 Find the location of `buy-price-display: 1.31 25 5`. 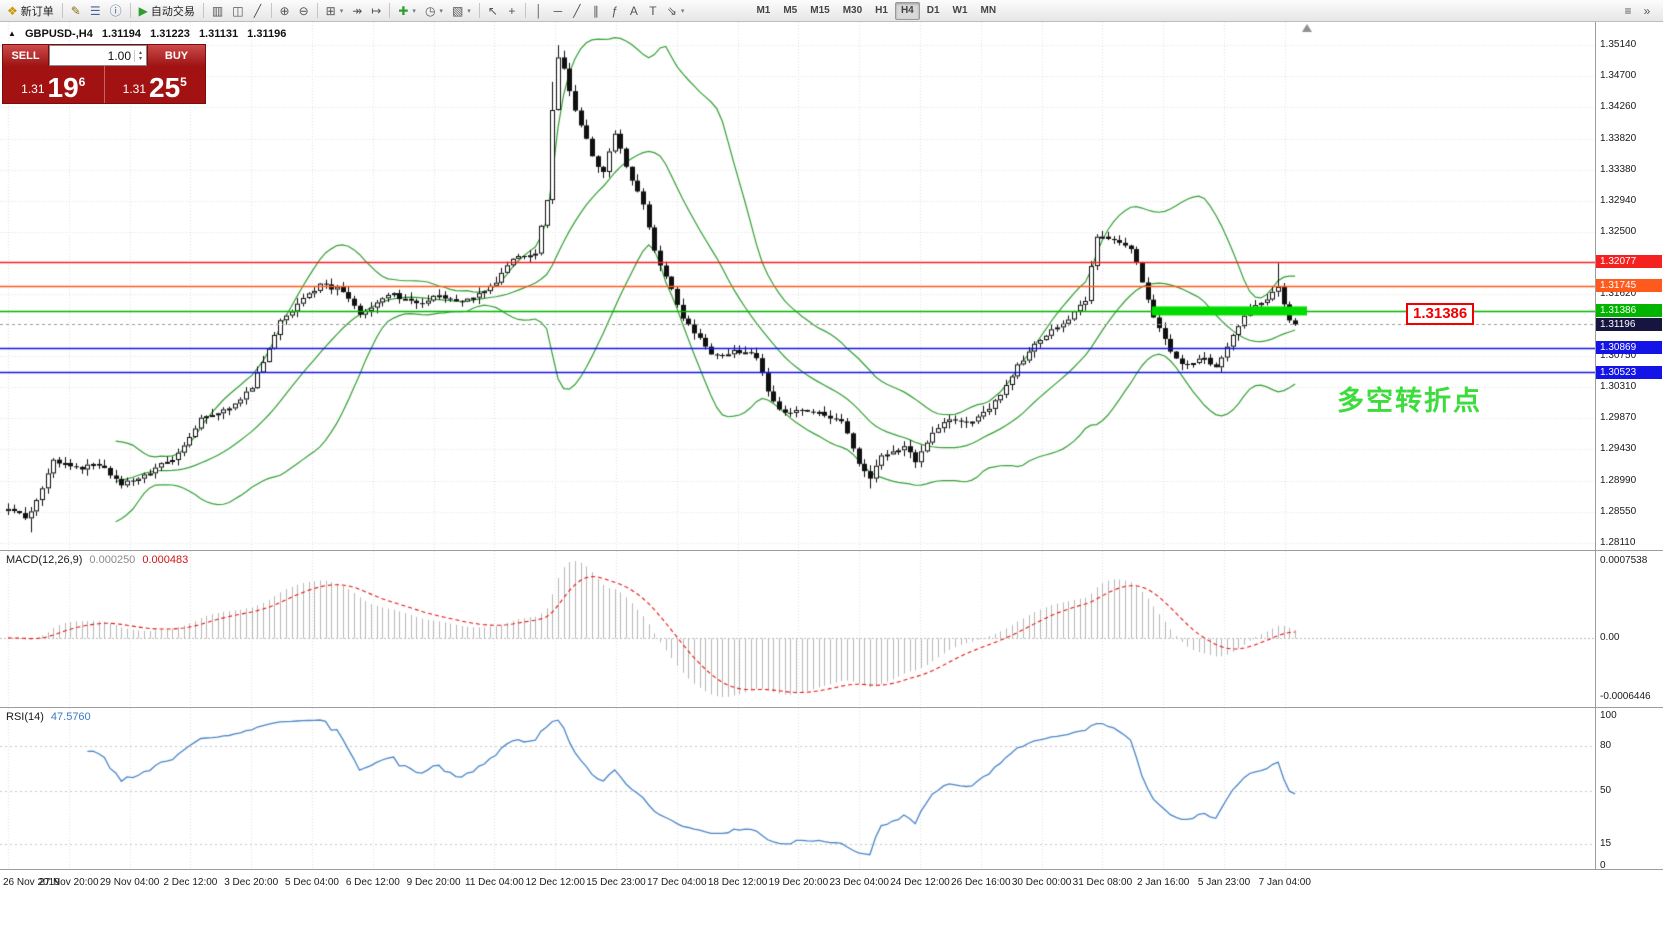

buy-price-display: 1.31 25 5 is located at coordinates (155, 84).